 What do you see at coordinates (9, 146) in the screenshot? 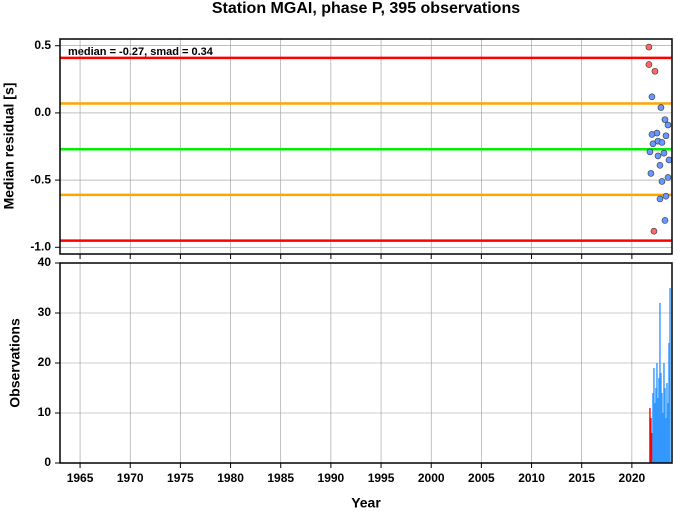
I see `y-axis-label: Median residual [s]` at bounding box center [9, 146].